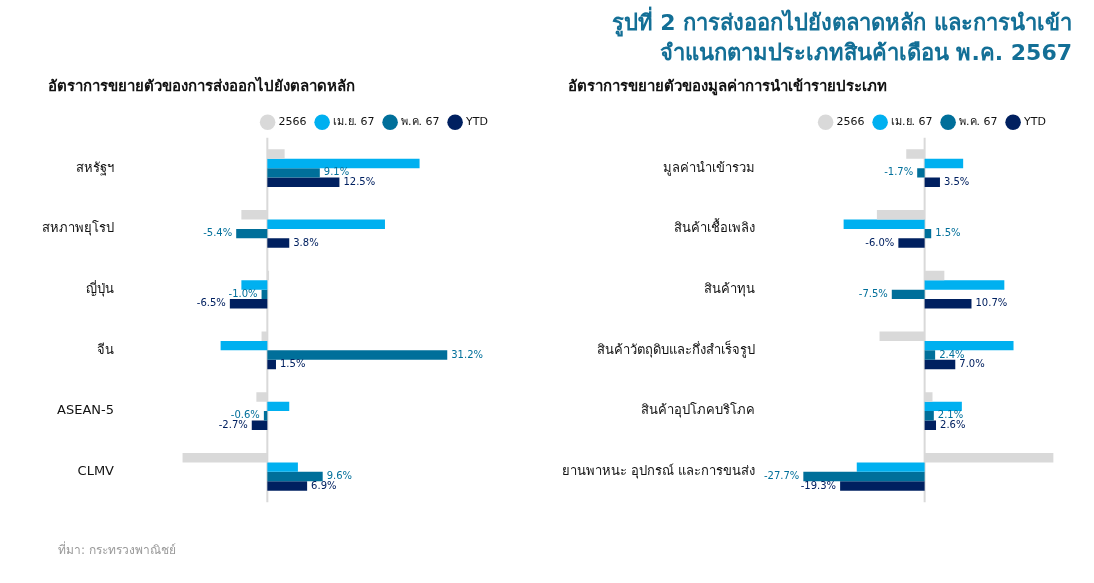 This screenshot has width=1094, height=583. I want to click on y-tick-label: สินค้าทุน, so click(730, 289).